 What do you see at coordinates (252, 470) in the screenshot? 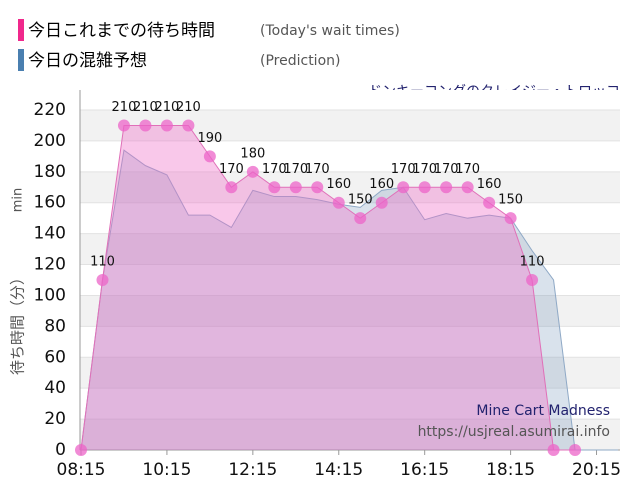
I see `x-tick-label: 12:15` at bounding box center [252, 470].